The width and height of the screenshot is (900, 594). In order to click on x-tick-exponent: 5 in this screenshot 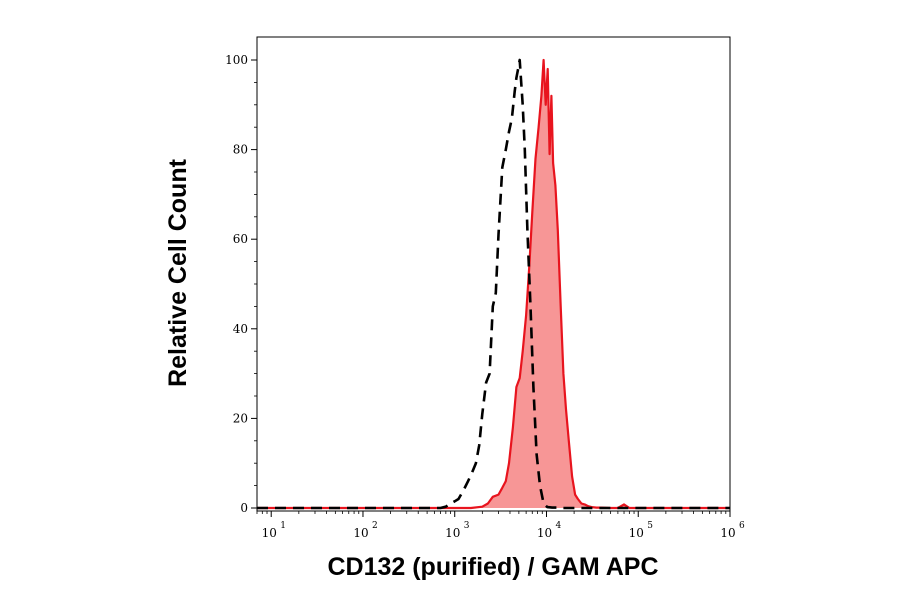, I will do `click(650, 526)`.